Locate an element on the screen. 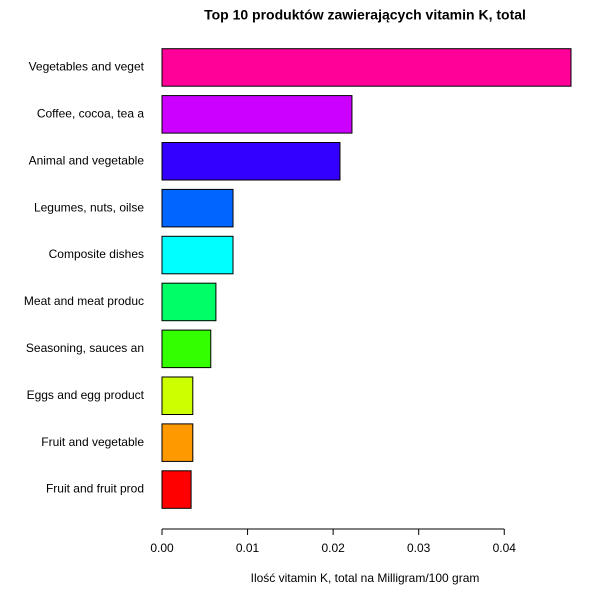 The width and height of the screenshot is (600, 600). x-tick-label: 0.02 is located at coordinates (333, 548).